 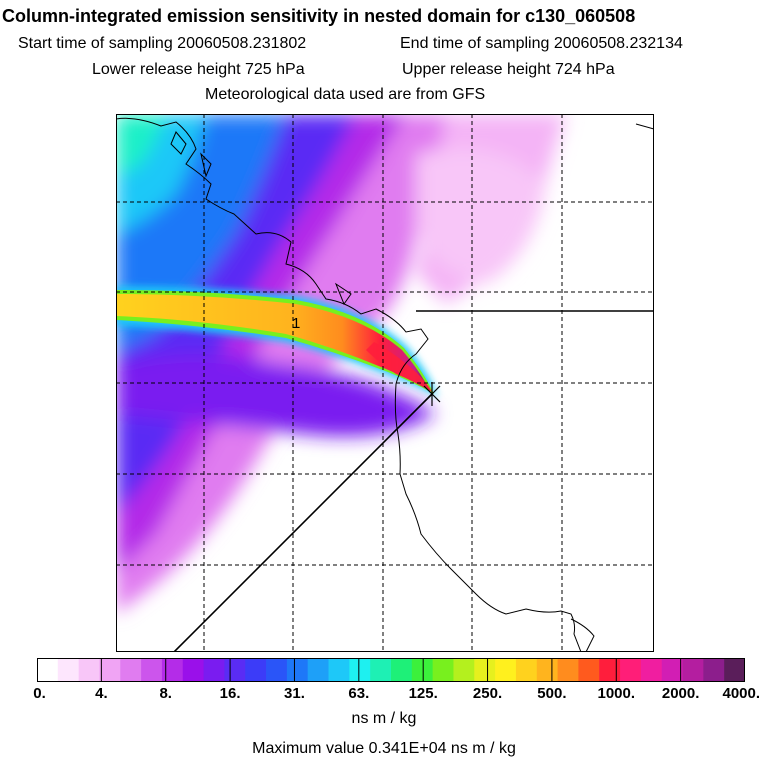 What do you see at coordinates (230, 693) in the screenshot?
I see `colorbar-tick-label: 16.` at bounding box center [230, 693].